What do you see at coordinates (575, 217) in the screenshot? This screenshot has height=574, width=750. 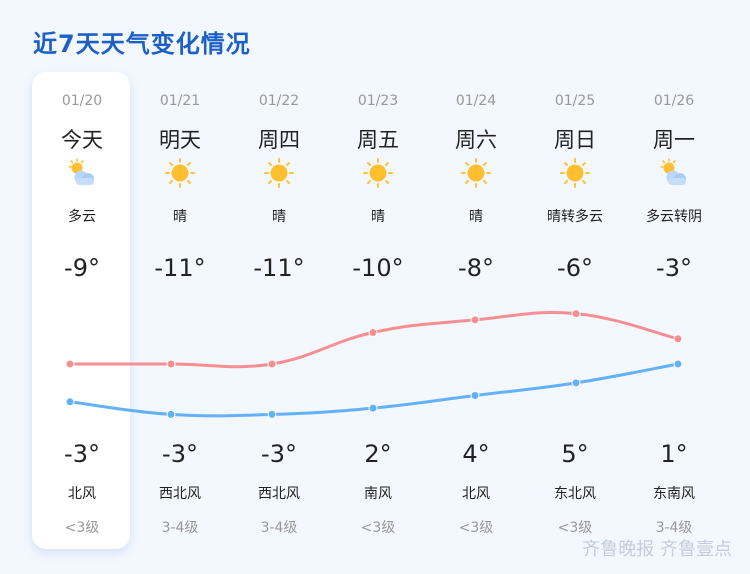 I see `condition: 晴转多云` at bounding box center [575, 217].